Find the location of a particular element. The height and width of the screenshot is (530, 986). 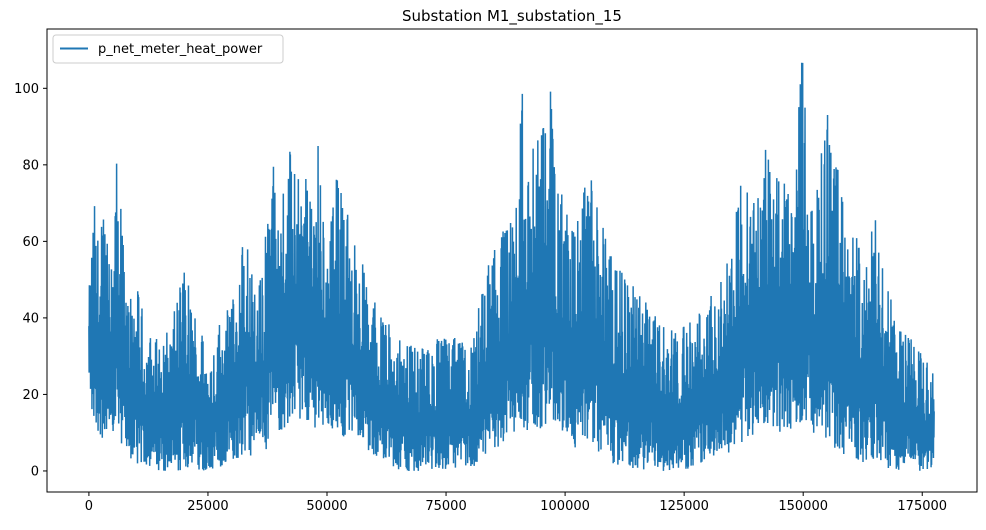

legend-label: p_net_meter_heat_power is located at coordinates (180, 49).